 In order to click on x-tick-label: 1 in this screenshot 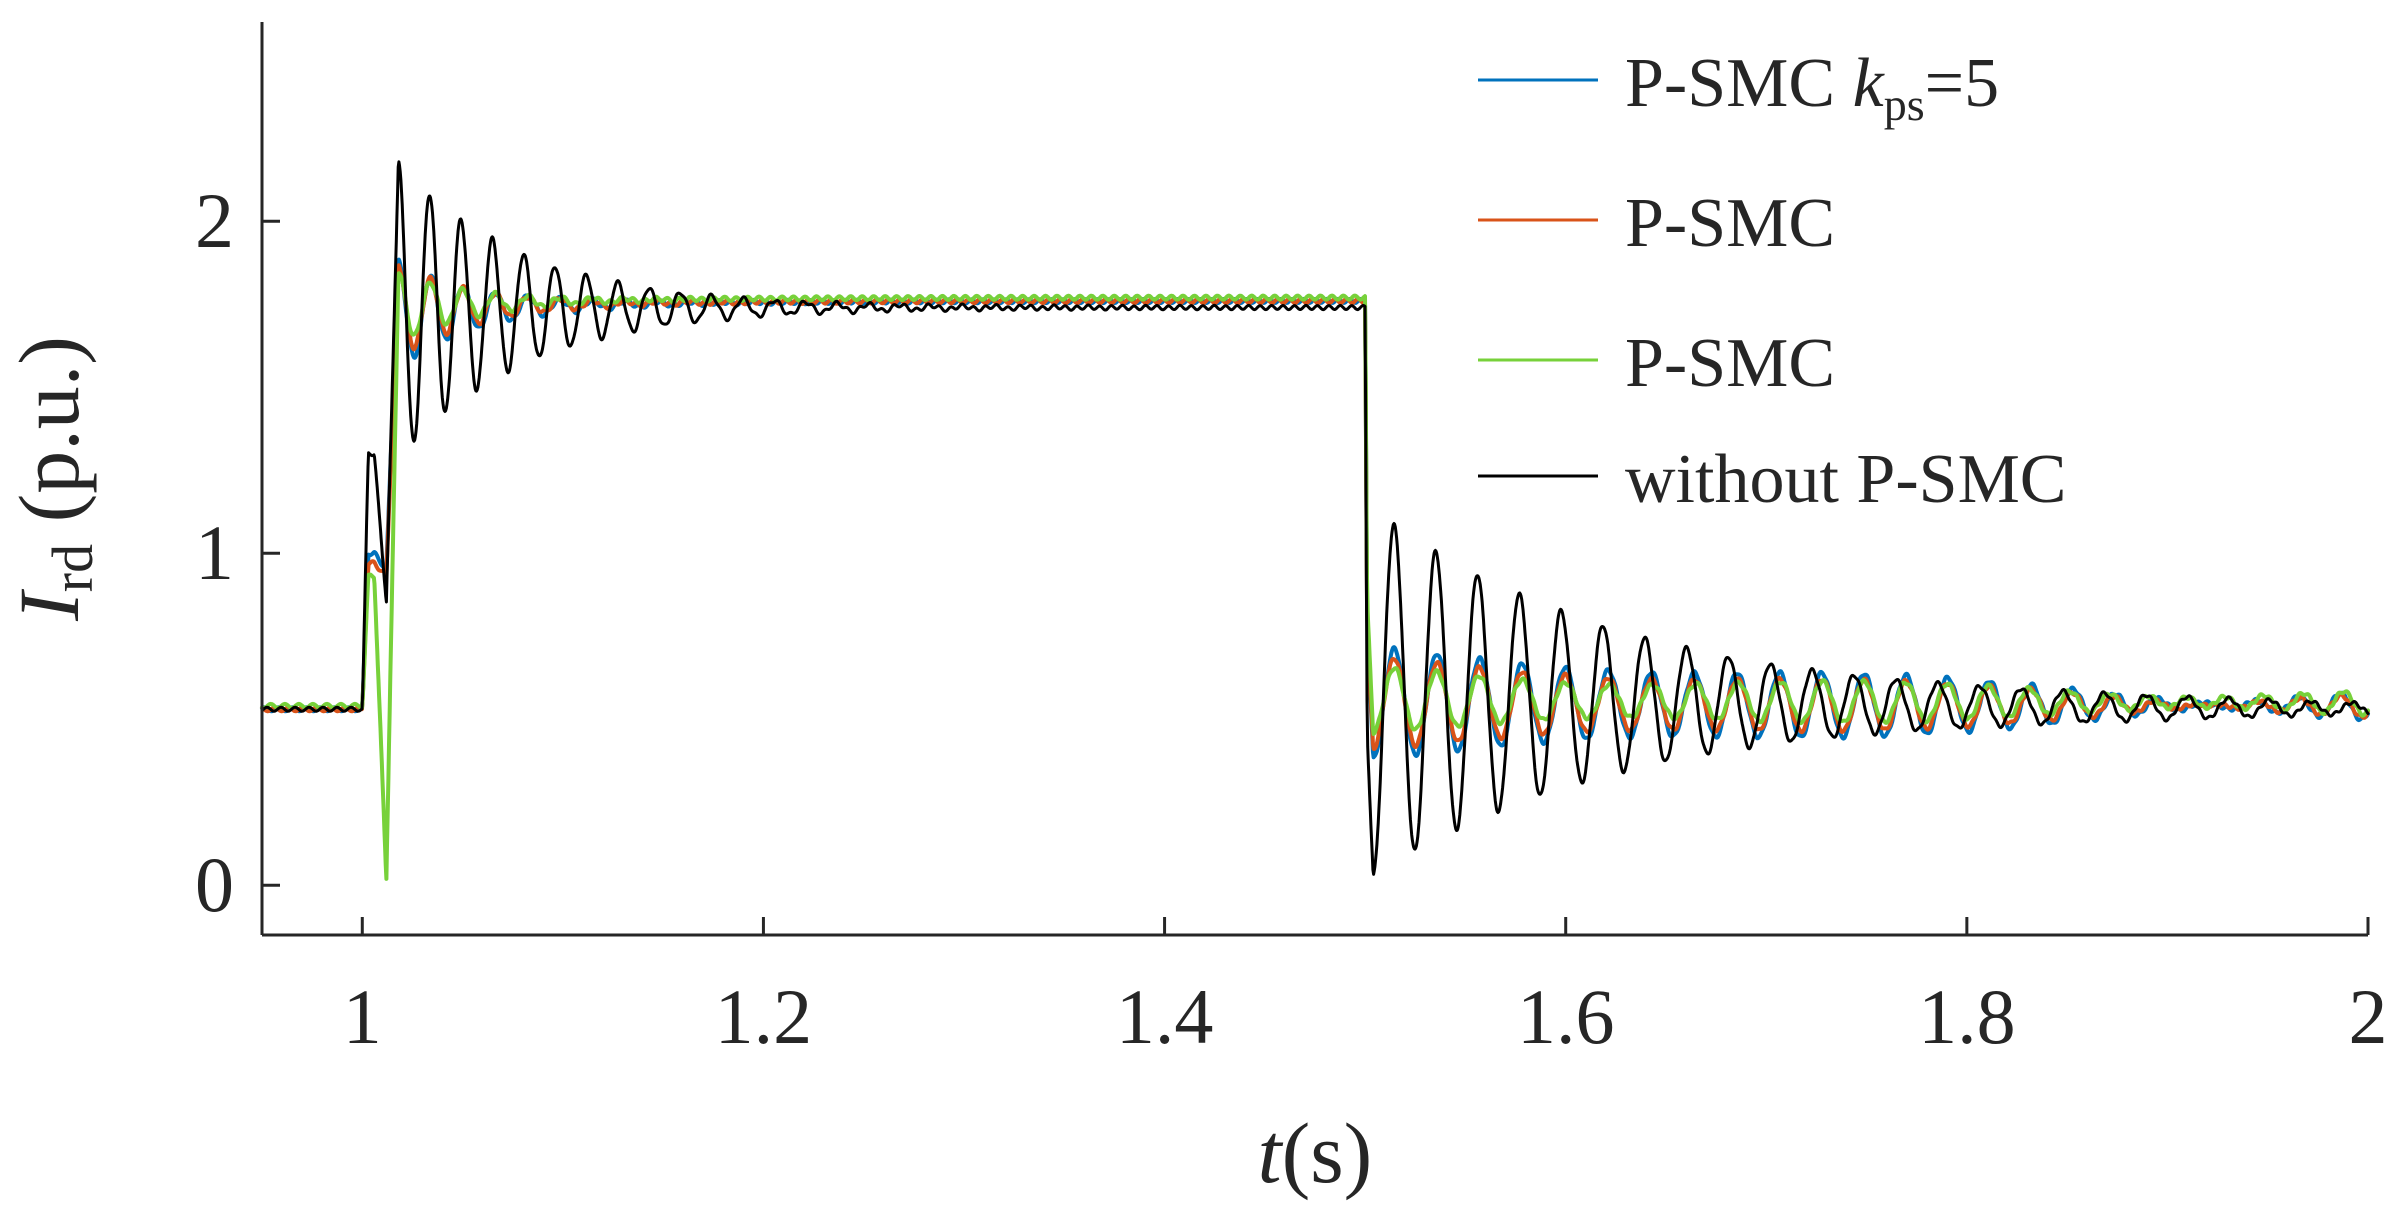, I will do `click(362, 1016)`.